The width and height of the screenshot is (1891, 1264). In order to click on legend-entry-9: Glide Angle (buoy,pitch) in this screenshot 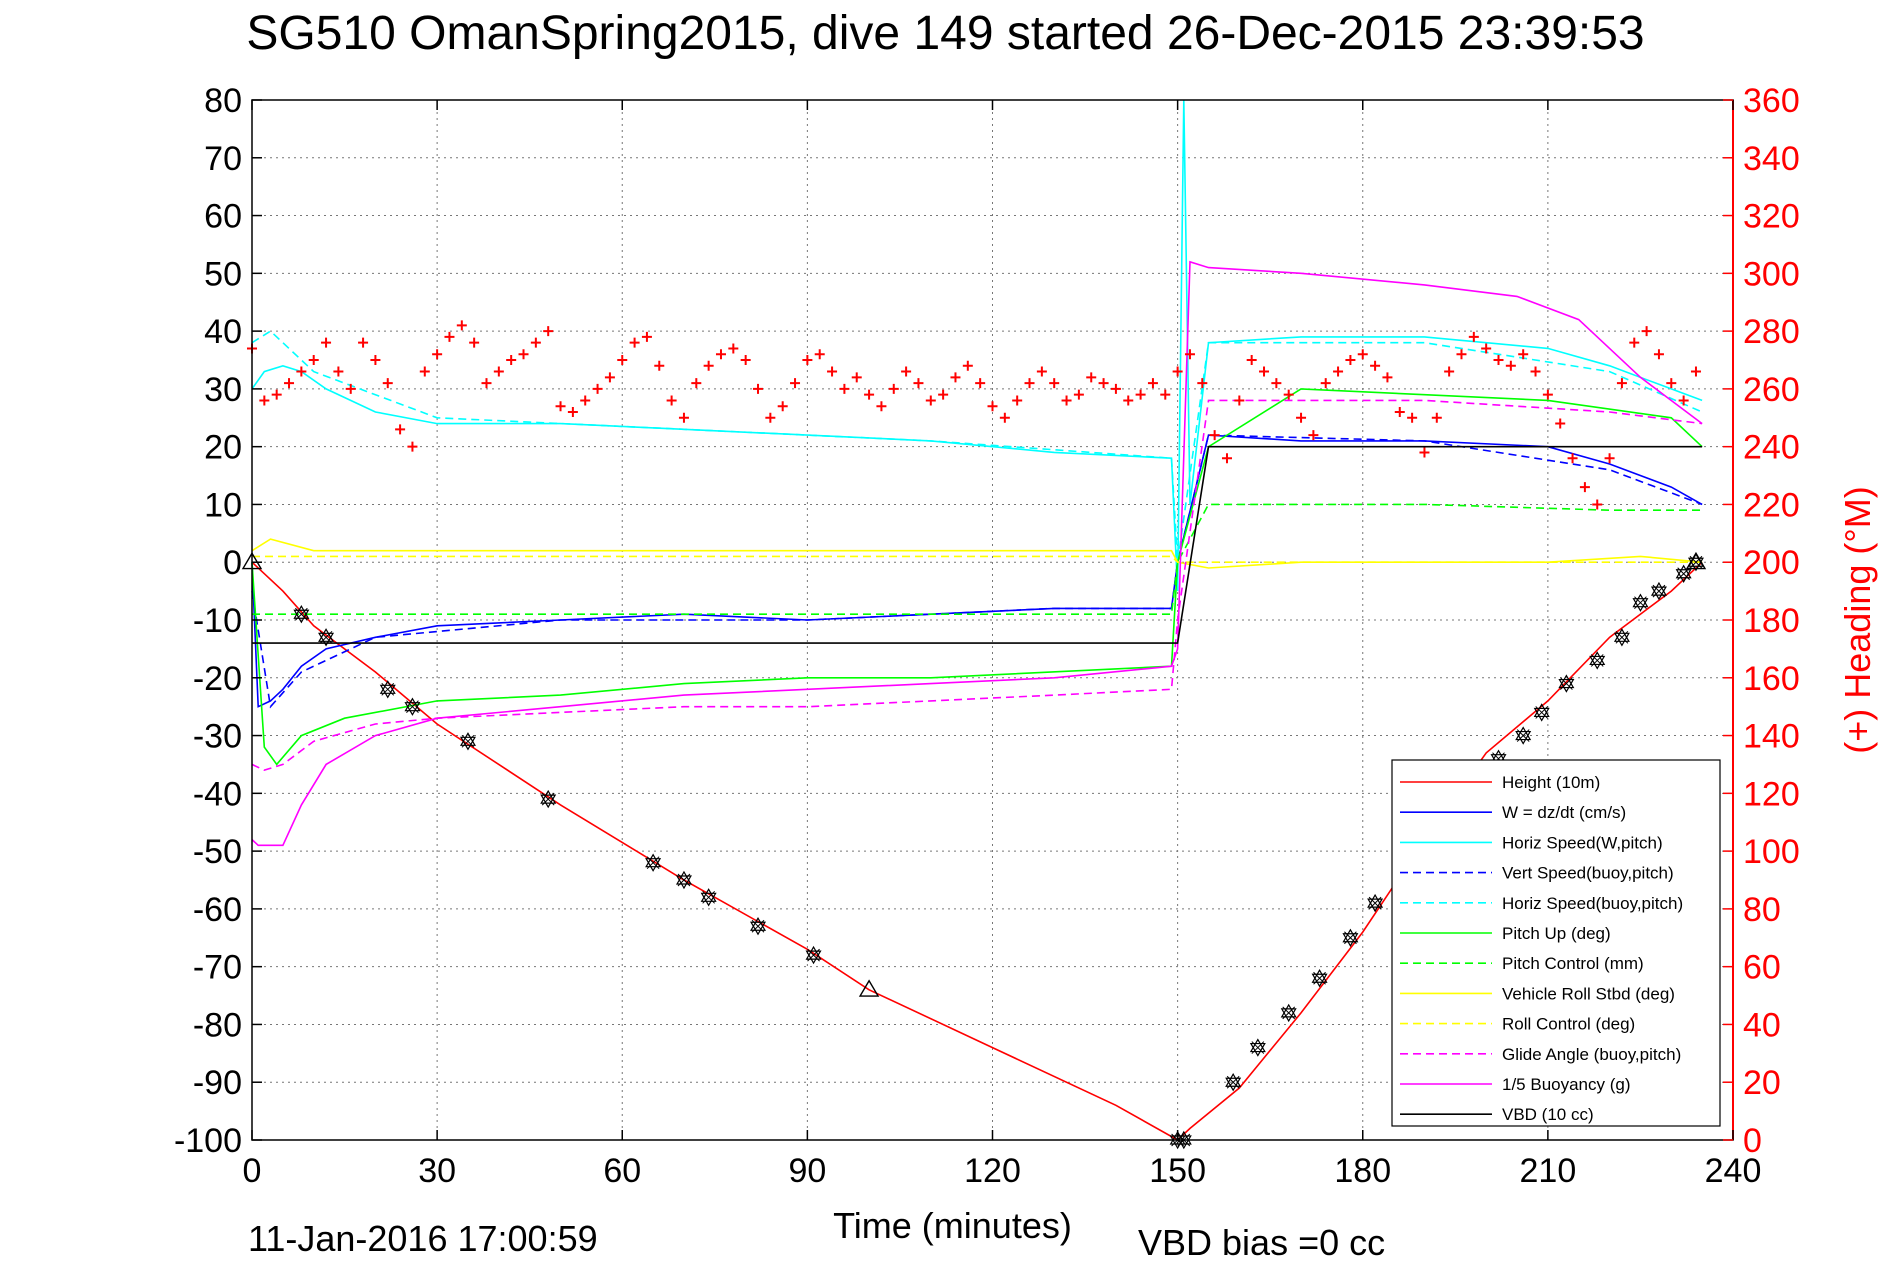, I will do `click(1591, 1054)`.